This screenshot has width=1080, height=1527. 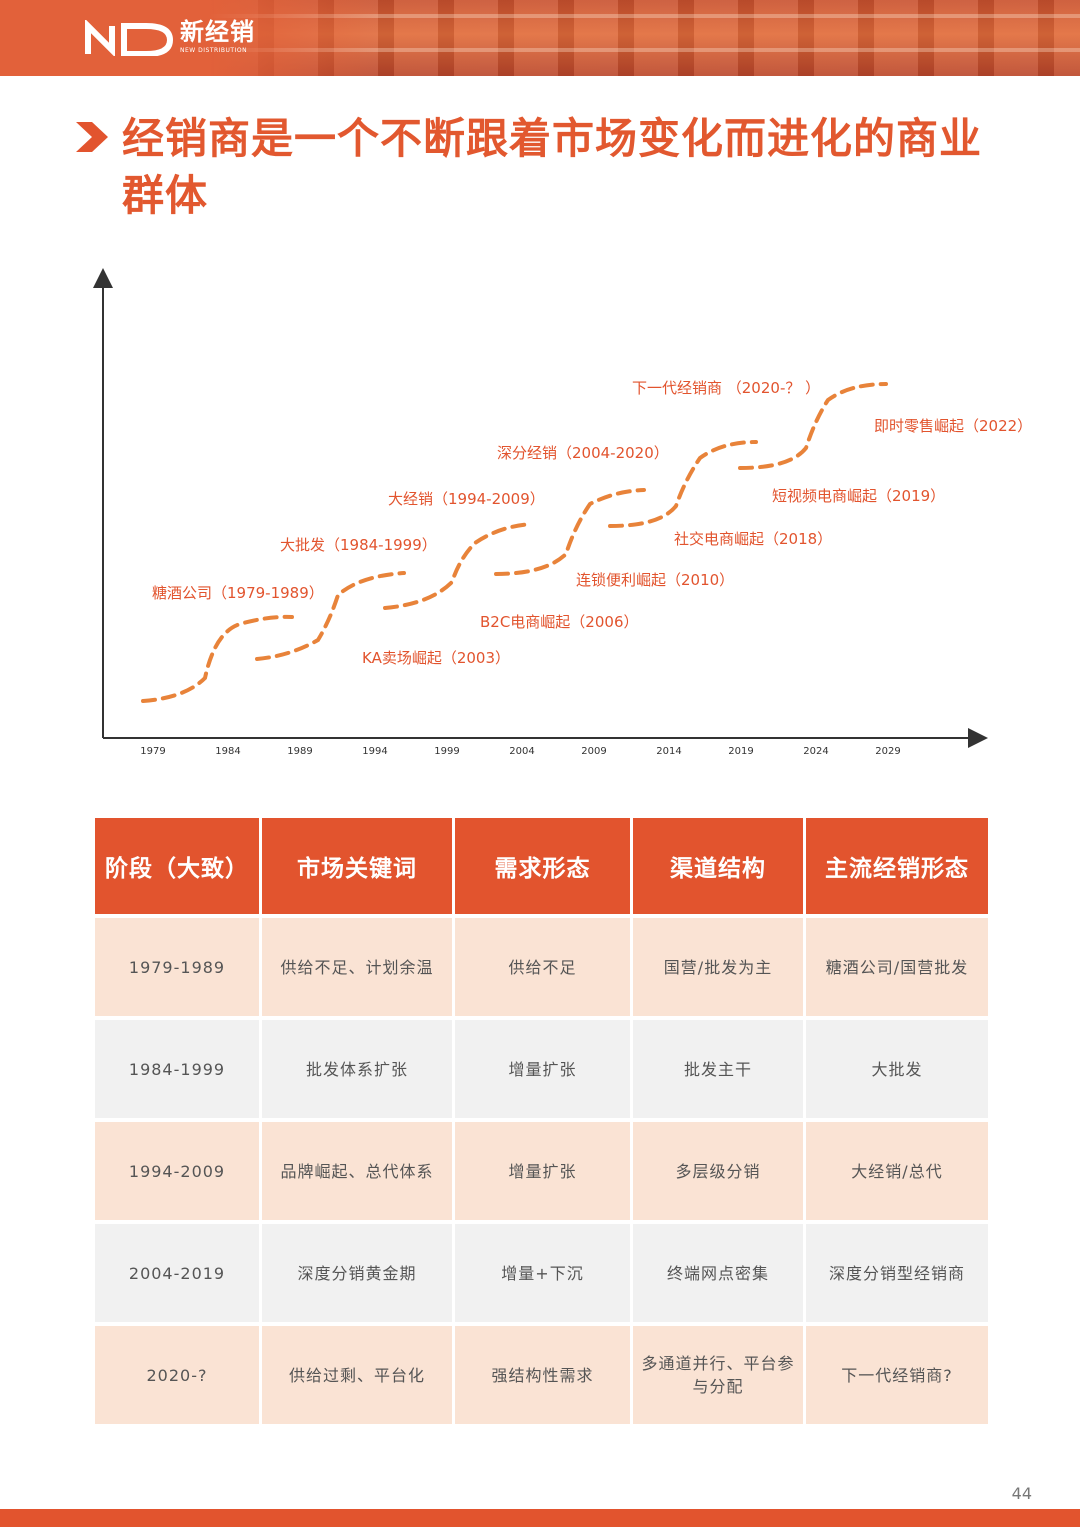 I want to click on table-cell: 供给不足, so click(x=542, y=967).